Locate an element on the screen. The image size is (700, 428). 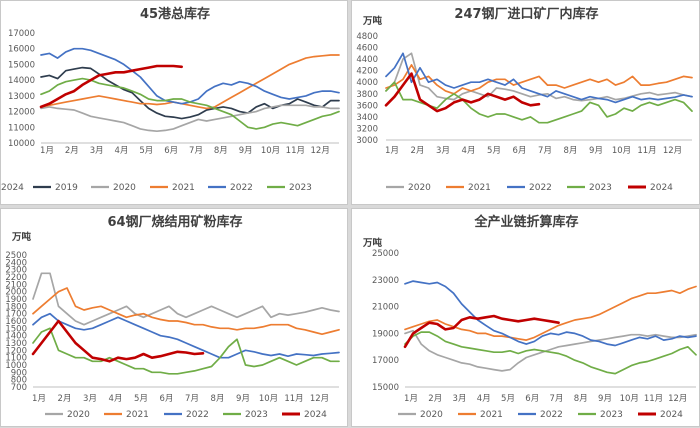
y-tick-label: 17000 is located at coordinates (385, 361).